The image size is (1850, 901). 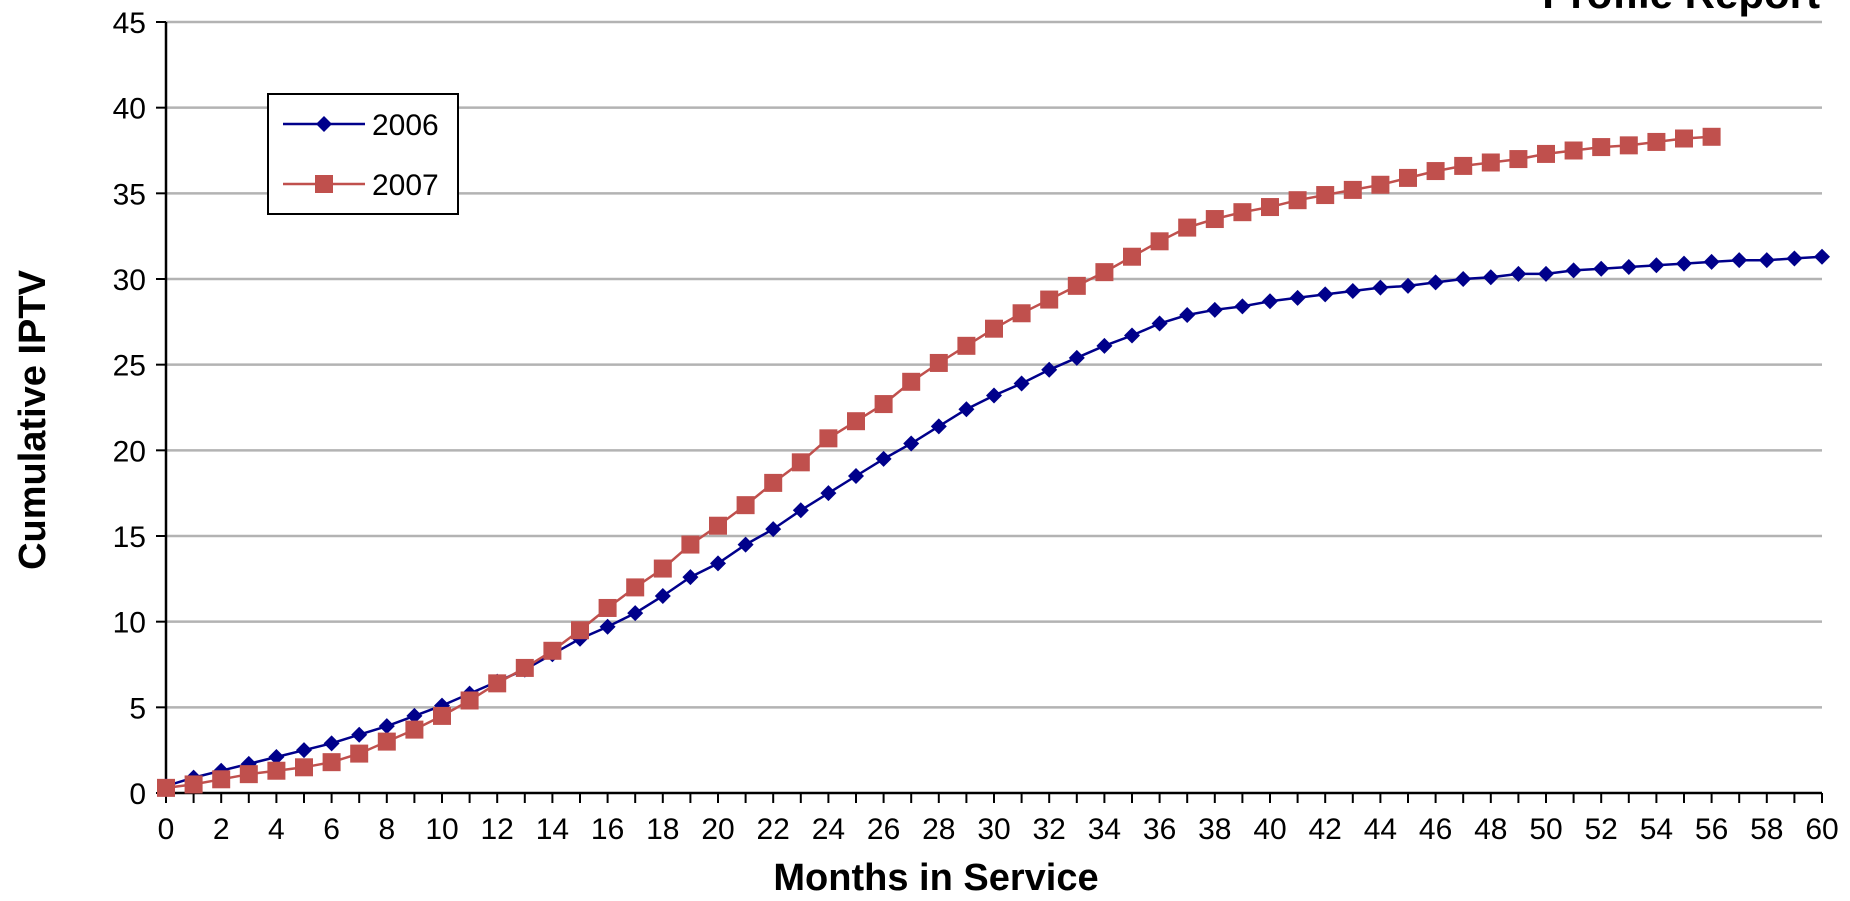 I want to click on chart-title: Profile Report, so click(x=1681, y=8).